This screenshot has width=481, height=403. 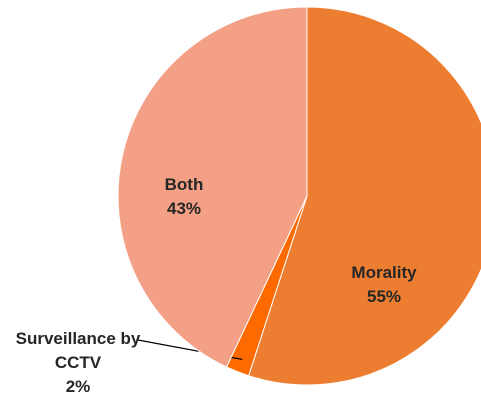 What do you see at coordinates (384, 296) in the screenshot?
I see `value-label: 55%` at bounding box center [384, 296].